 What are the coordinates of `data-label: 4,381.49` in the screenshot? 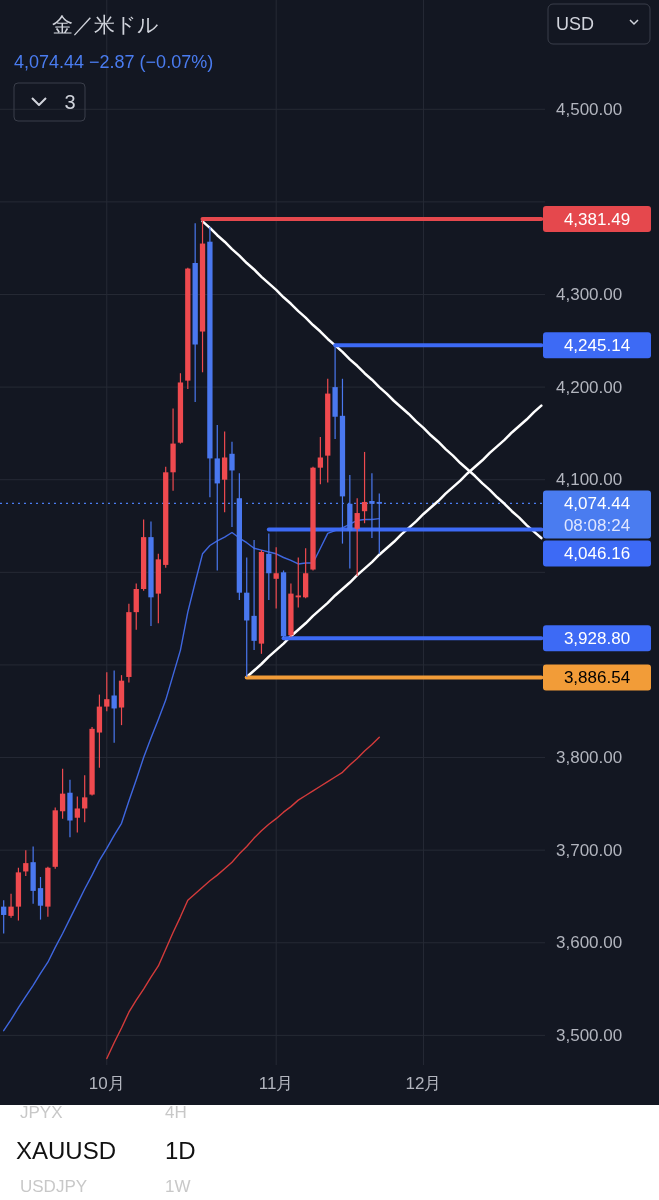 It's located at (597, 219).